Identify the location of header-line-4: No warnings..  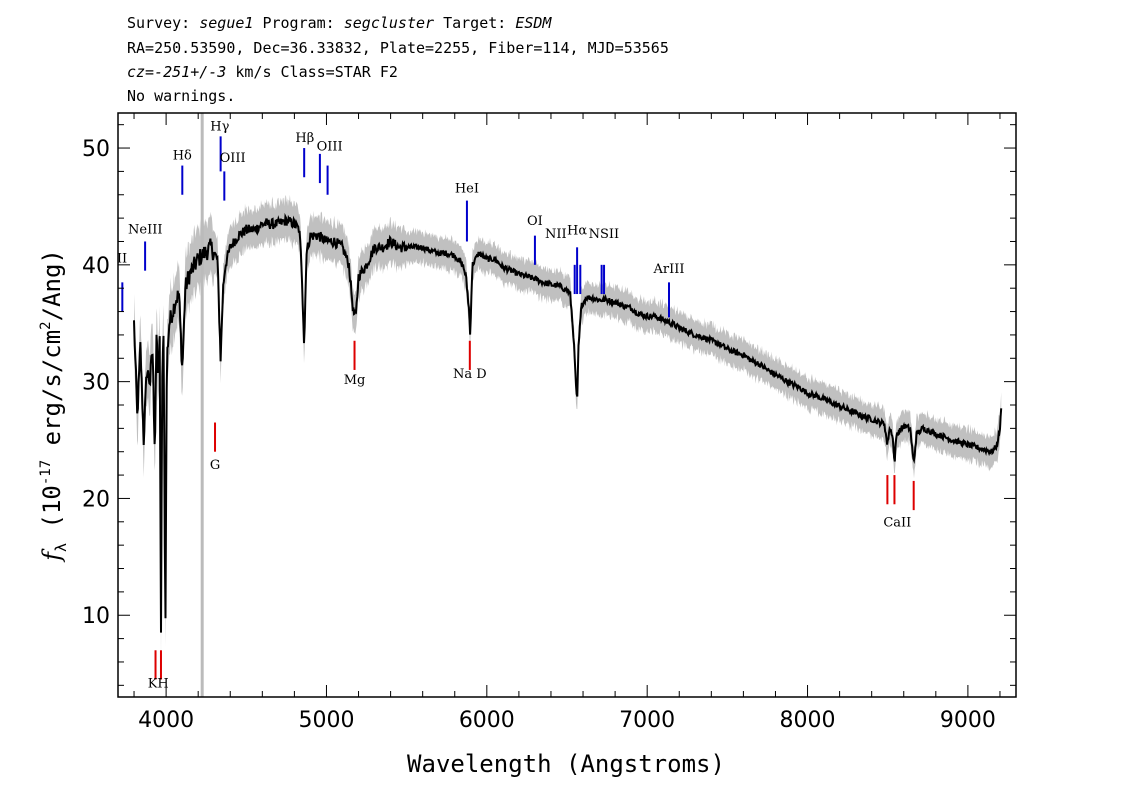
(181, 96).